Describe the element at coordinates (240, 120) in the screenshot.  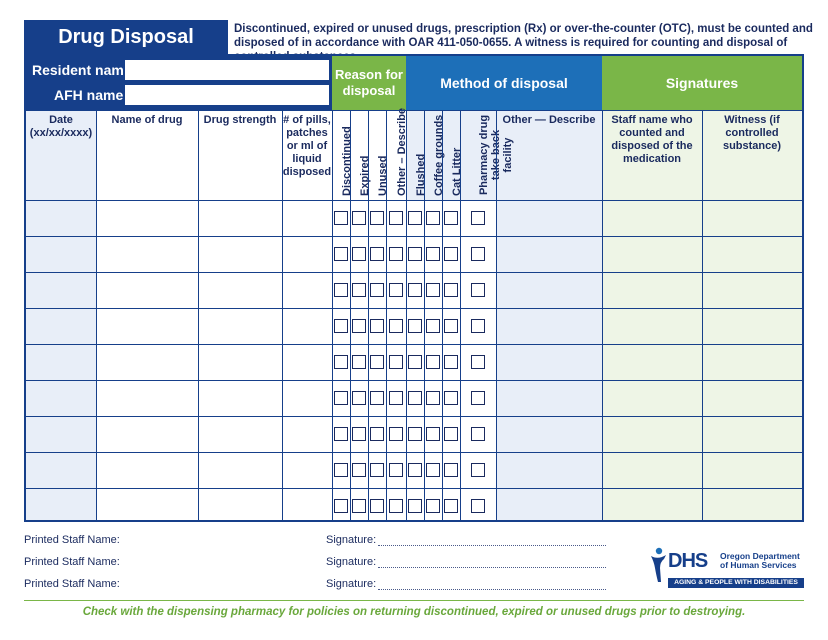
I see `strength-column-header: Drug strength` at that location.